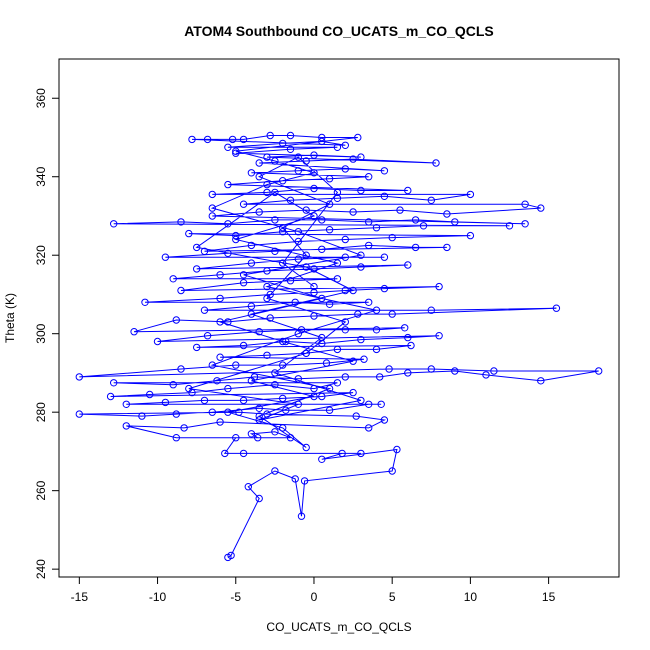  Describe the element at coordinates (41, 98) in the screenshot. I see `y-tick-label: 360` at that location.